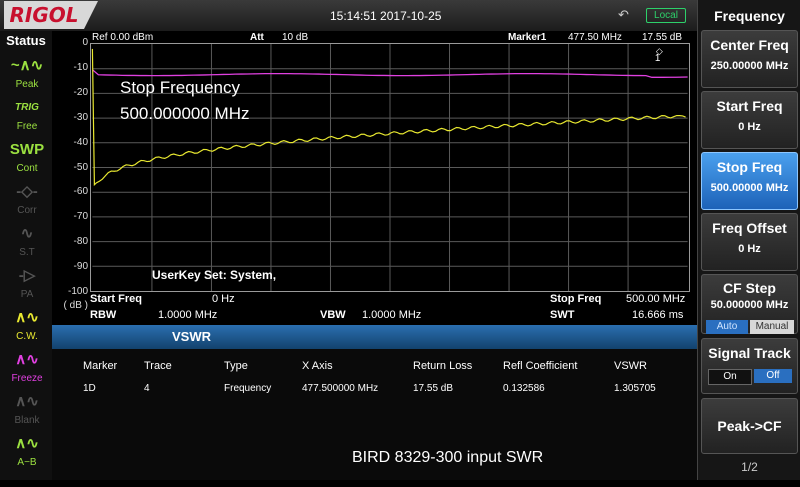  I want to click on center-freq-key: Center Freq 250.00000 MHz, so click(749, 59).